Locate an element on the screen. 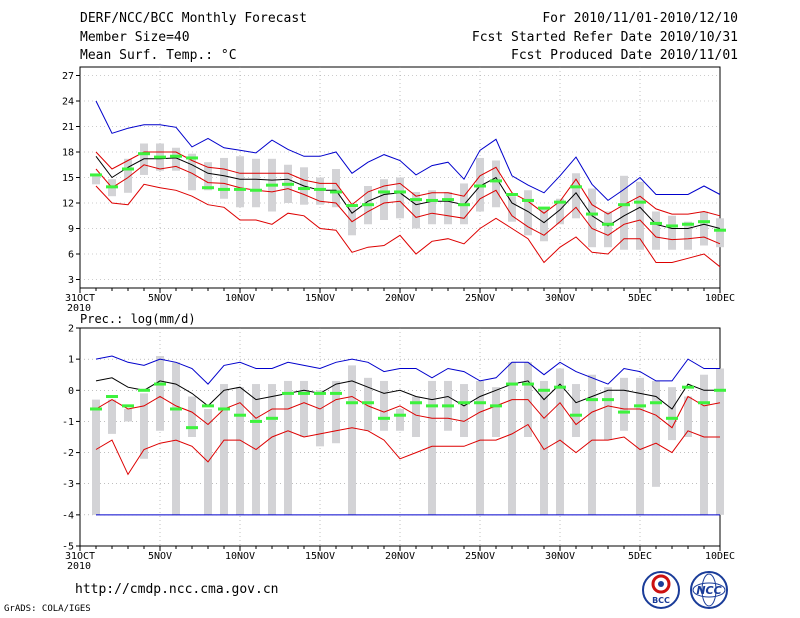  precip-xtick-year: 2010 is located at coordinates (79, 566).